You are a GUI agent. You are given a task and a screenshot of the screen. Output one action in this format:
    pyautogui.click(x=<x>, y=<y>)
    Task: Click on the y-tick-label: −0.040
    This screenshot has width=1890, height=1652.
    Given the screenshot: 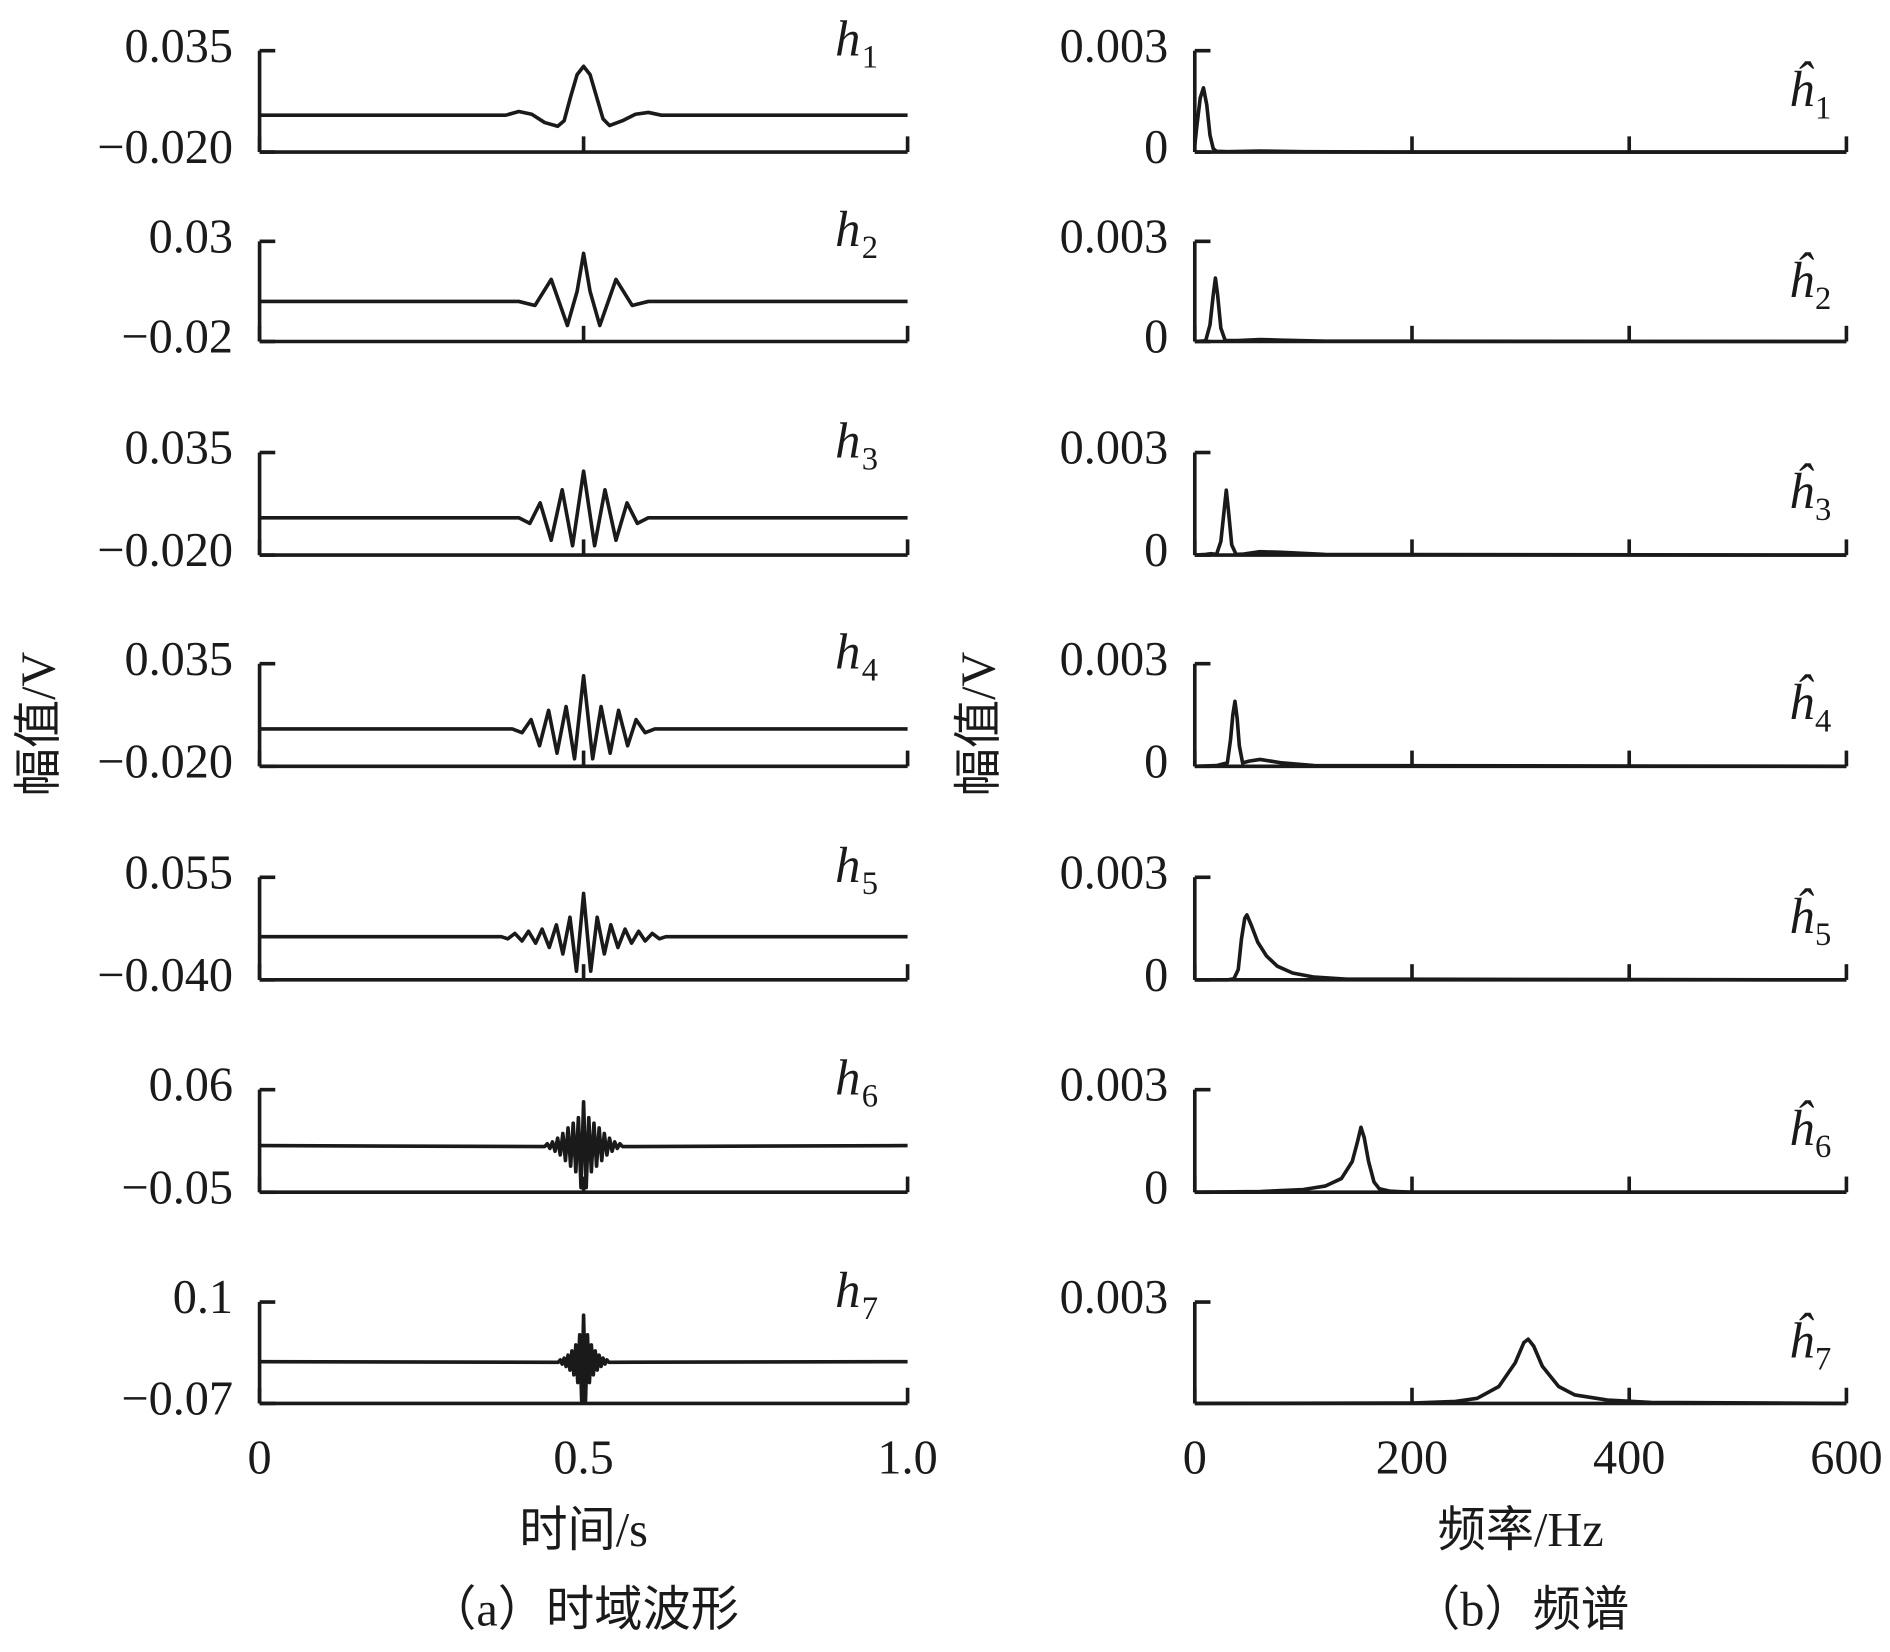 What is the action you would take?
    pyautogui.click(x=165, y=975)
    